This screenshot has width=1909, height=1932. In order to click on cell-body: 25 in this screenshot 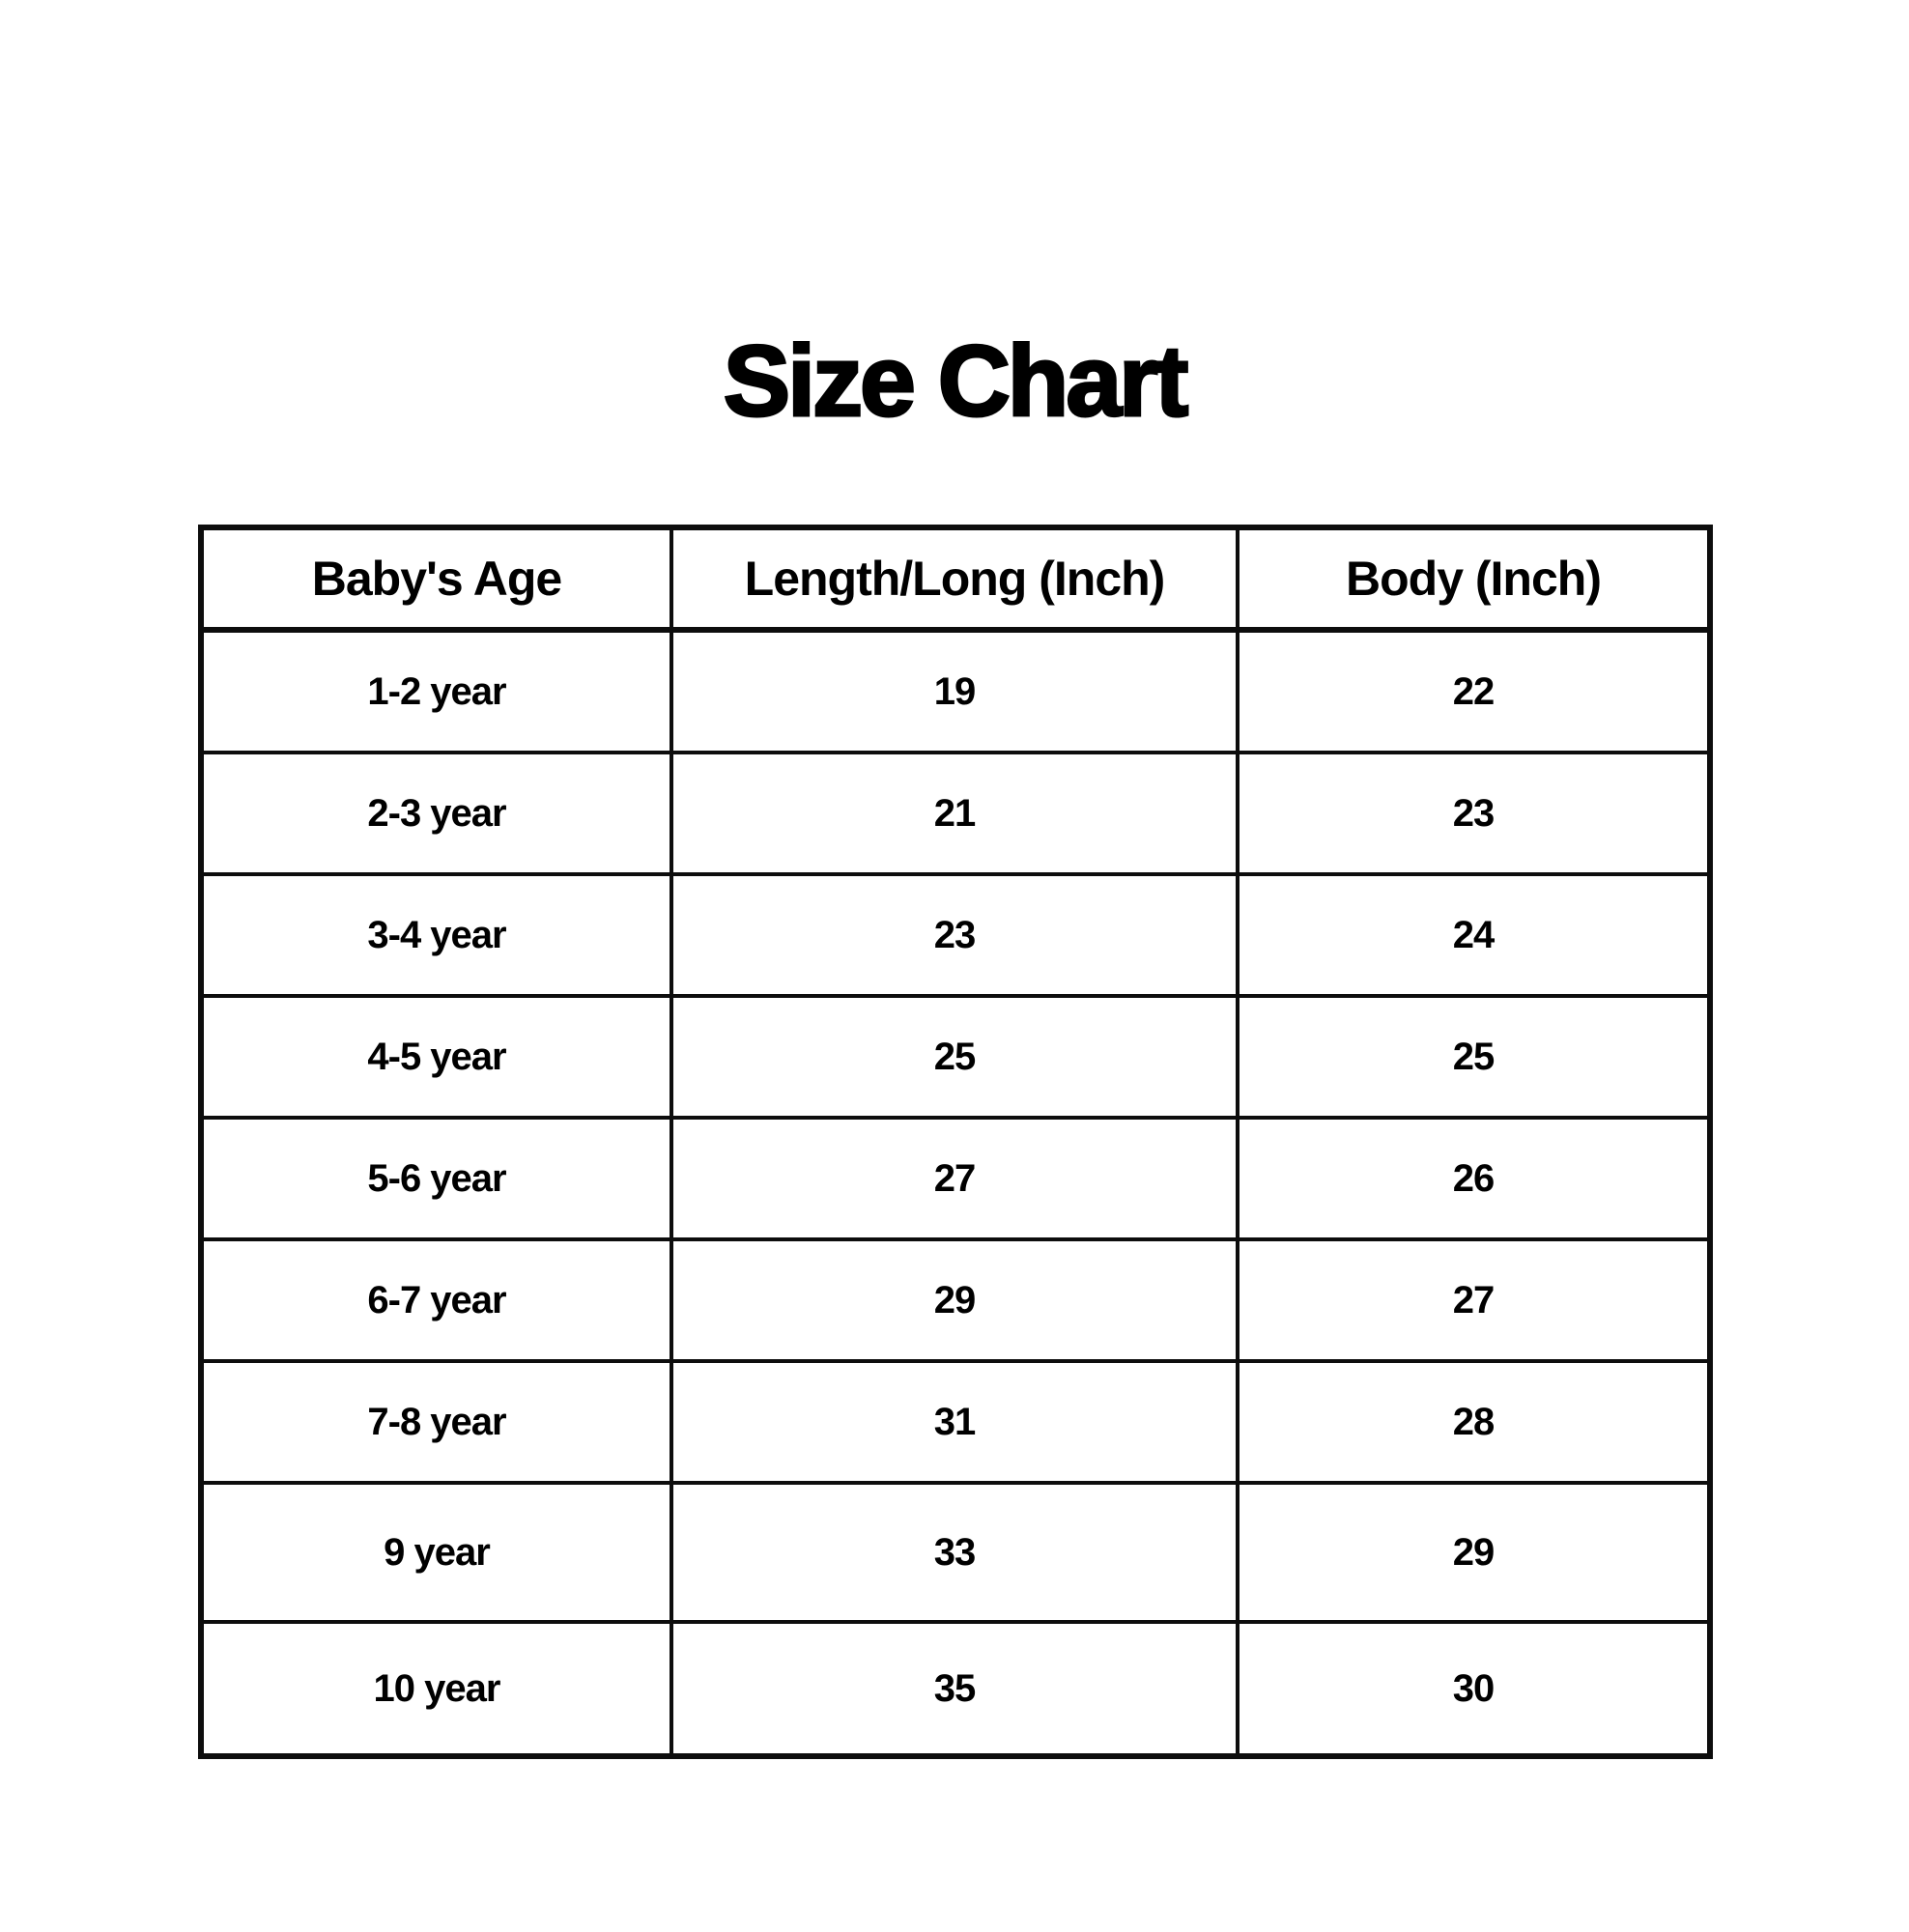, I will do `click(1474, 1057)`.